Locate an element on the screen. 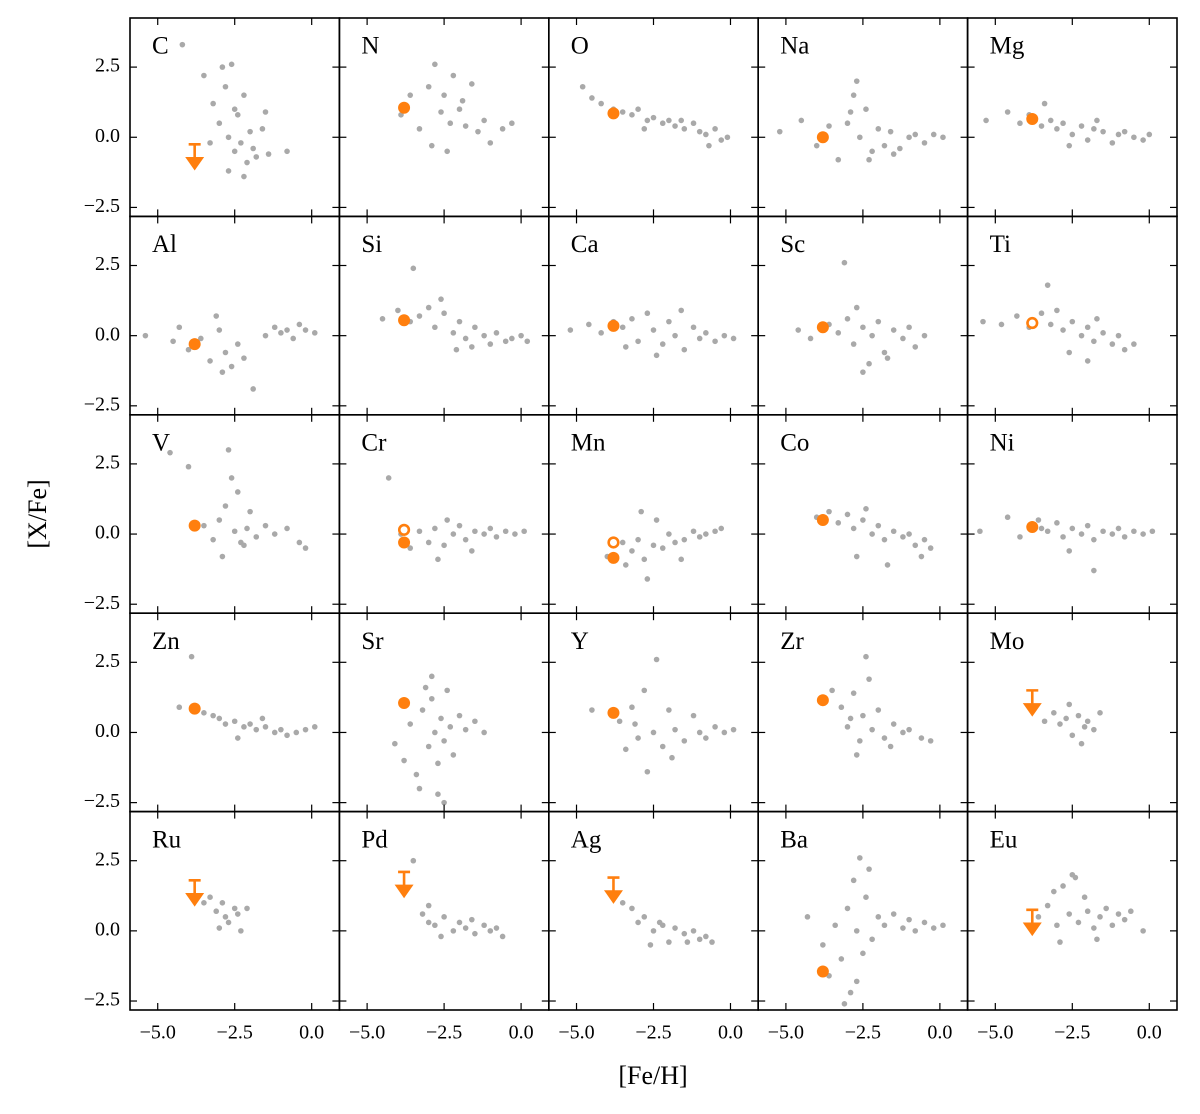 The width and height of the screenshot is (1200, 1114). panel-title: Y is located at coordinates (580, 641).